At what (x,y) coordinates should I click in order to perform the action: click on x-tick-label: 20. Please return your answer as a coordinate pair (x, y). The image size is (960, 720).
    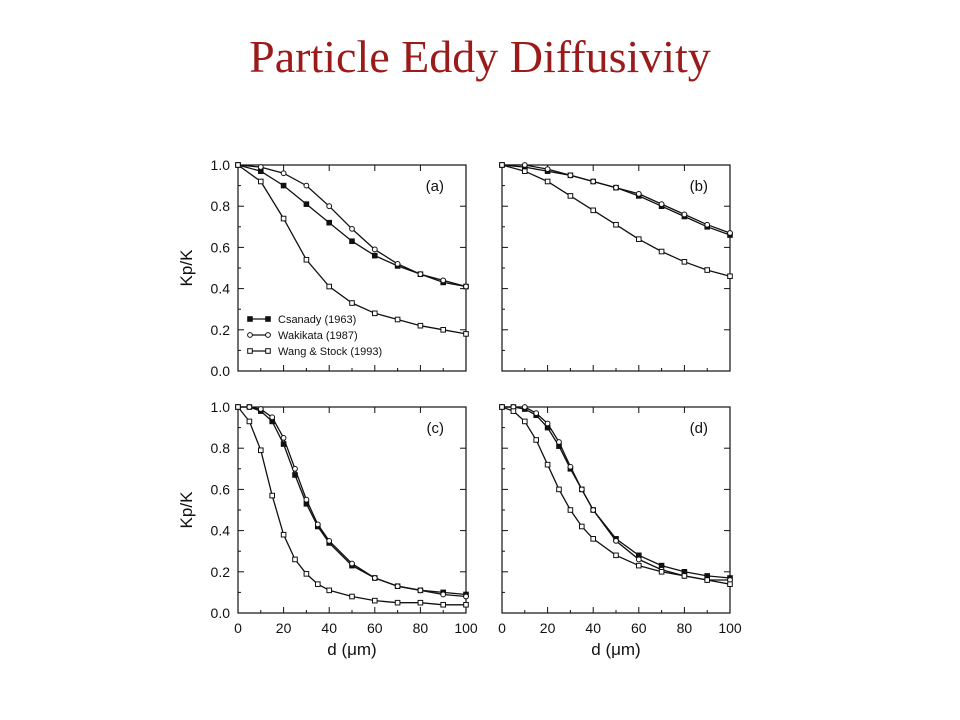
    Looking at the image, I should click on (548, 628).